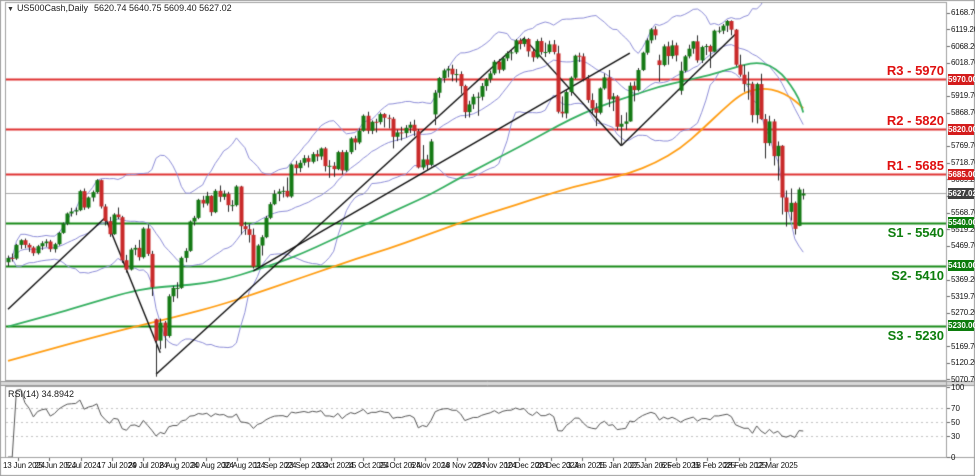 The width and height of the screenshot is (975, 476). Describe the element at coordinates (963, 146) in the screenshot. I see `price-axis-tick: 5769.70` at that location.